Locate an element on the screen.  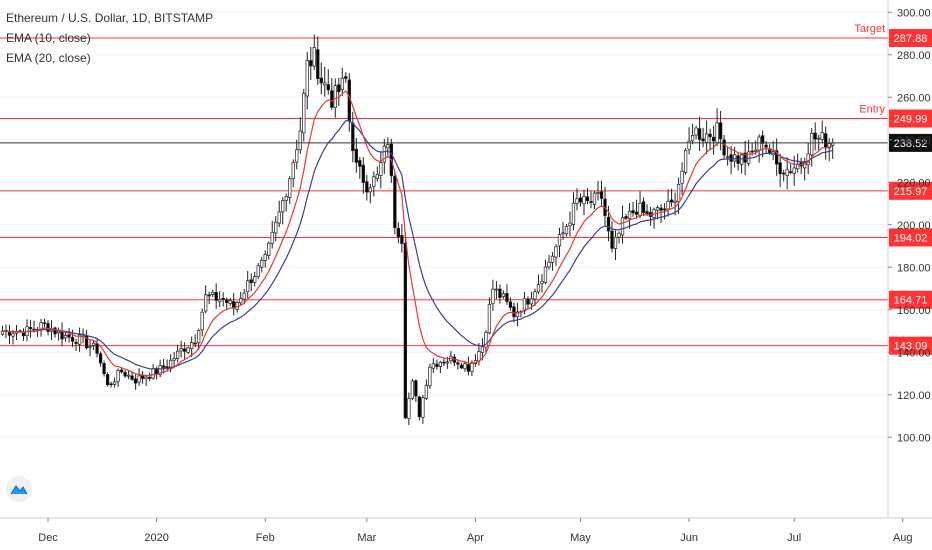
y-tick-label: 260.00 is located at coordinates (914, 98).